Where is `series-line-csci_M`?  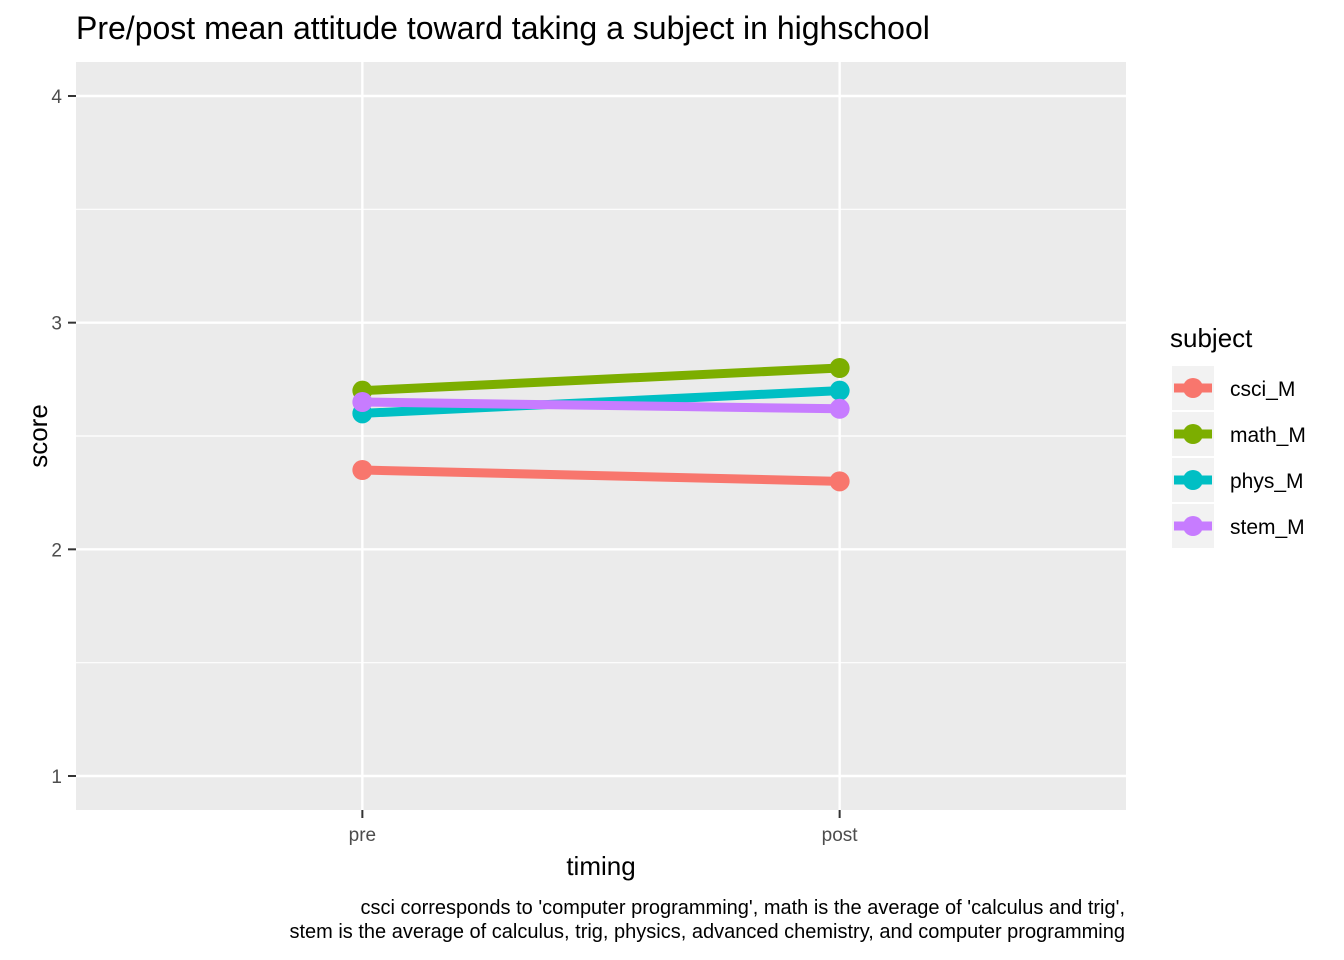 series-line-csci_M is located at coordinates (601, 475).